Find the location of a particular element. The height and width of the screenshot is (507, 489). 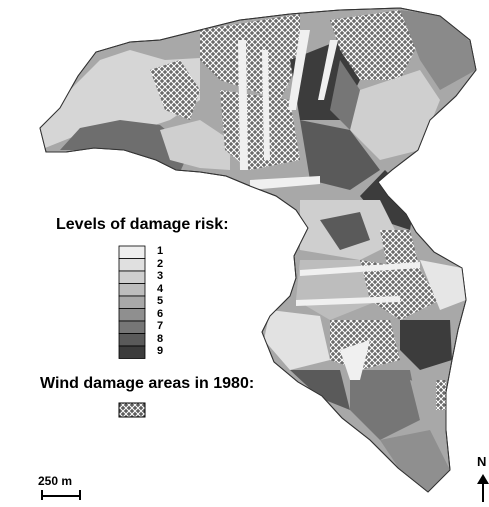

legend-label-3: 3 is located at coordinates (160, 276).